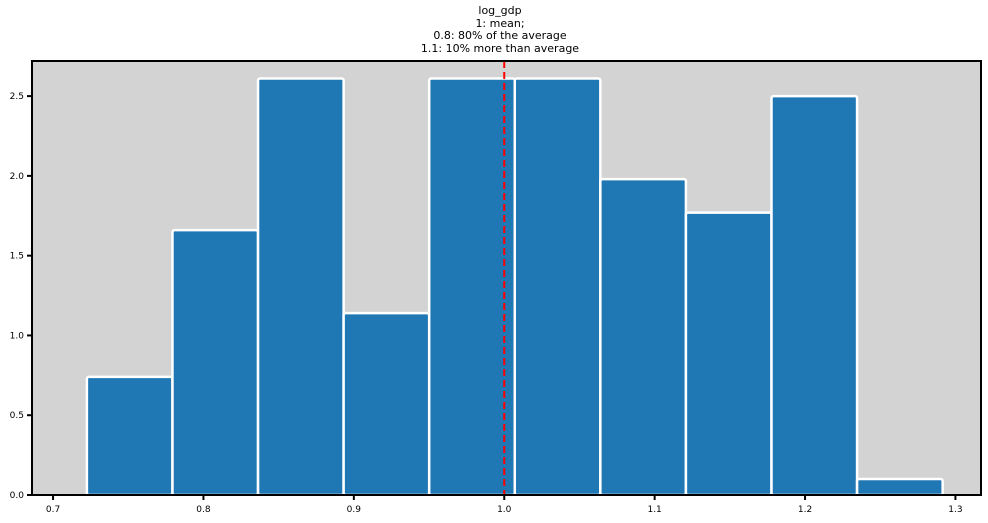 The width and height of the screenshot is (988, 523). I want to click on x-tick-label: 0.7, so click(53, 510).